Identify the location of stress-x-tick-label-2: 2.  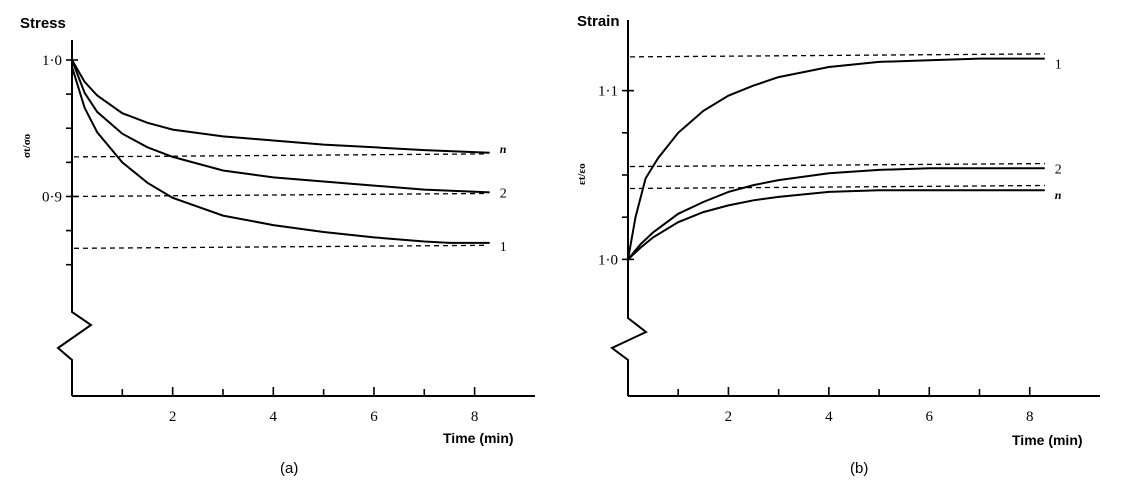
(173, 417).